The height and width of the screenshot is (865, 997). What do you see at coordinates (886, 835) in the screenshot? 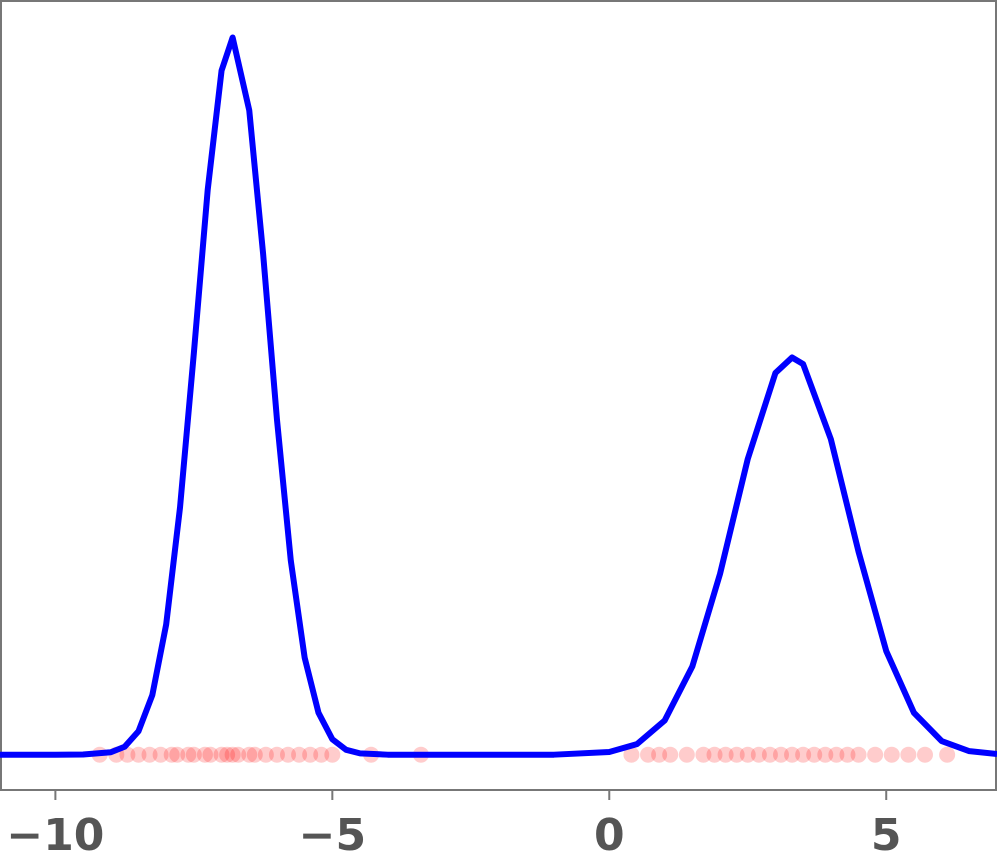
I see `x-tick-label: 5` at bounding box center [886, 835].